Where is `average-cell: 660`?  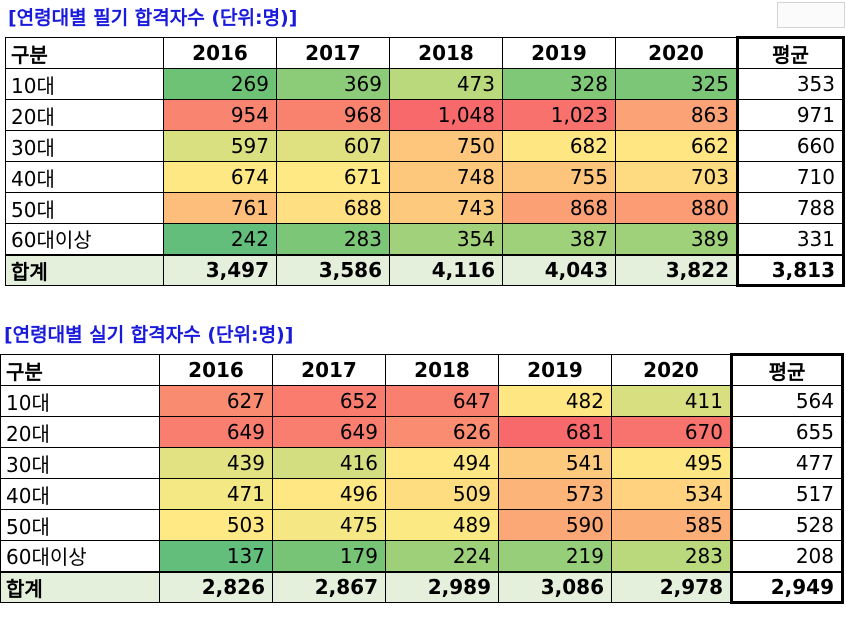
average-cell: 660 is located at coordinates (790, 146).